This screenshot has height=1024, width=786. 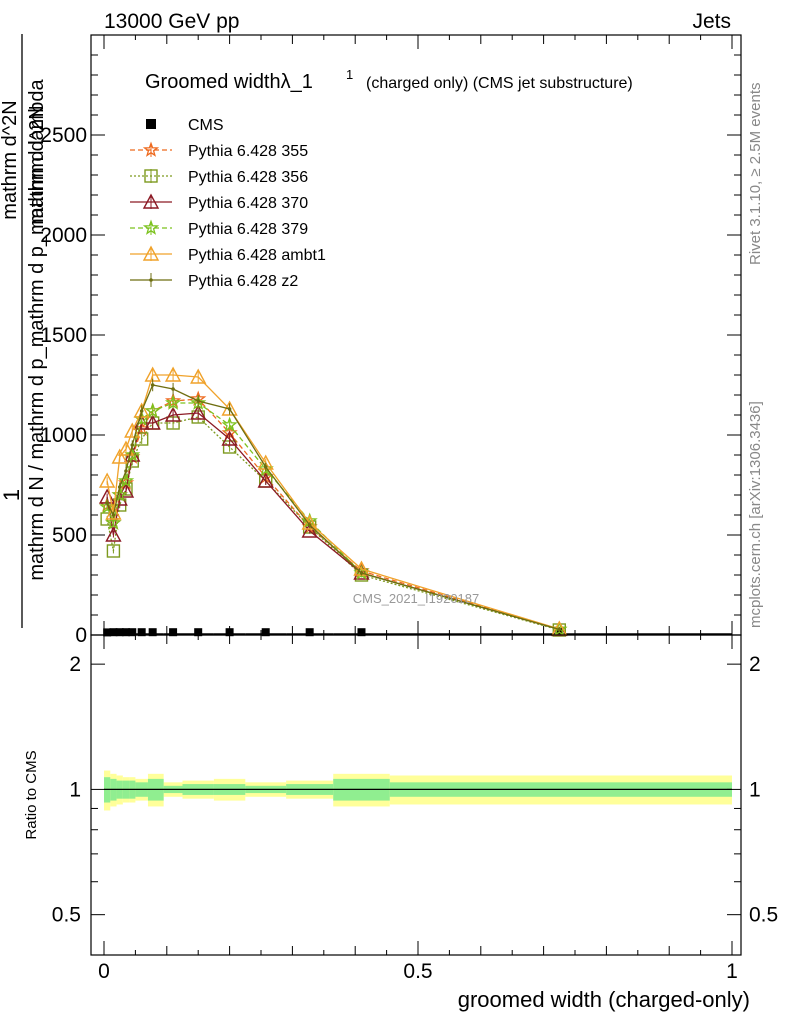 I want to click on legend-label: Pythia 6.428 355, so click(x=248, y=151).